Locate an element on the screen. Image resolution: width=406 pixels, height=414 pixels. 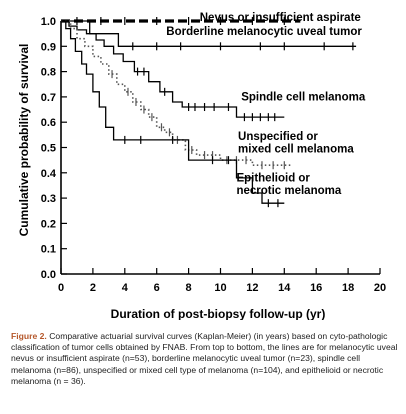
x-tick-label: 8 is located at coordinates (189, 288).